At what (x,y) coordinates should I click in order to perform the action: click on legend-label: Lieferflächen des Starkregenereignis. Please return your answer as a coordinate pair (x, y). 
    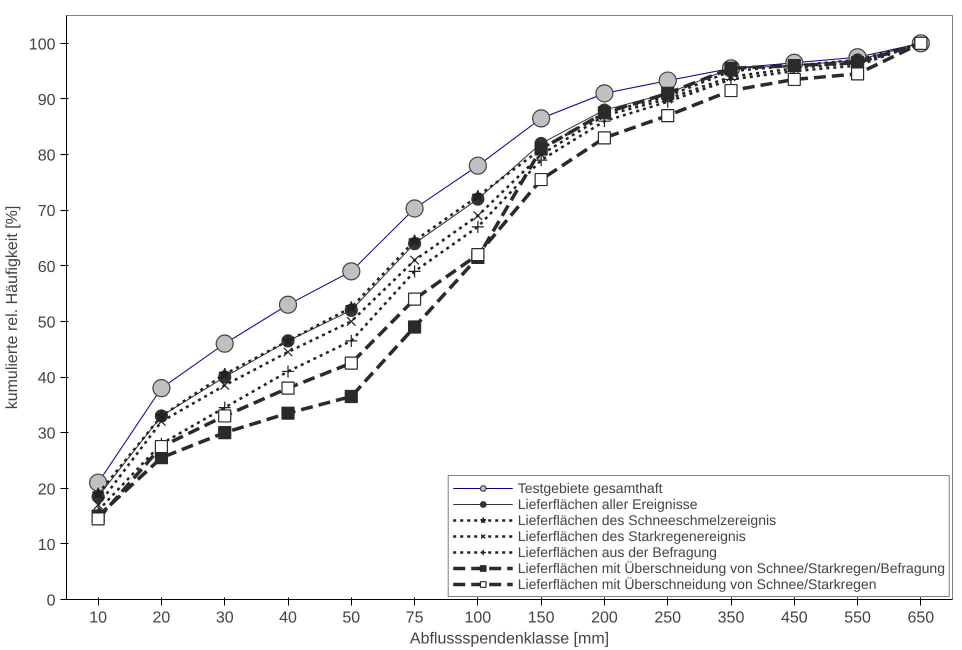
    Looking at the image, I should click on (632, 536).